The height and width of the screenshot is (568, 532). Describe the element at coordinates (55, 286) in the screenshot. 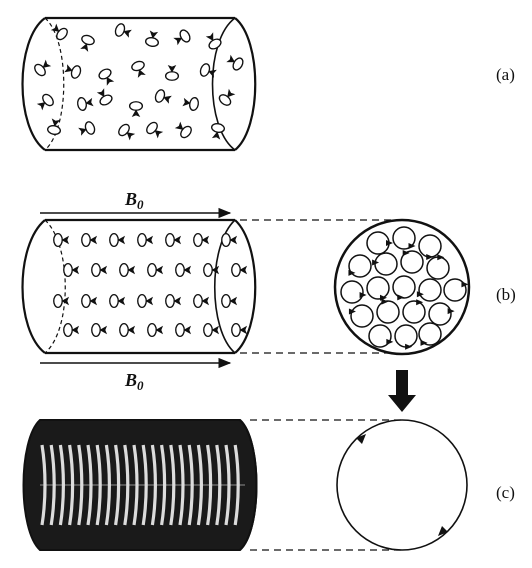

I see `cylinder-b-left-dashed` at that location.